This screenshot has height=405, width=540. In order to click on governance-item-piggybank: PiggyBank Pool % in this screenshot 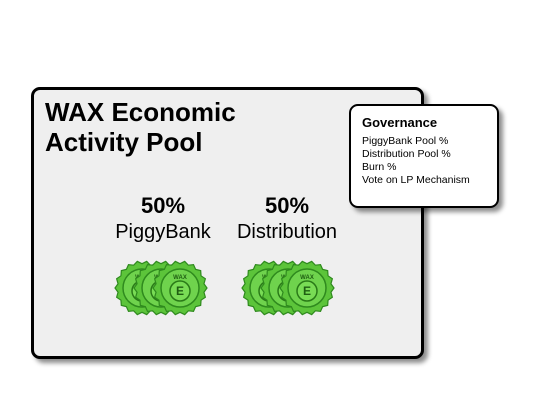, I will do `click(429, 141)`.